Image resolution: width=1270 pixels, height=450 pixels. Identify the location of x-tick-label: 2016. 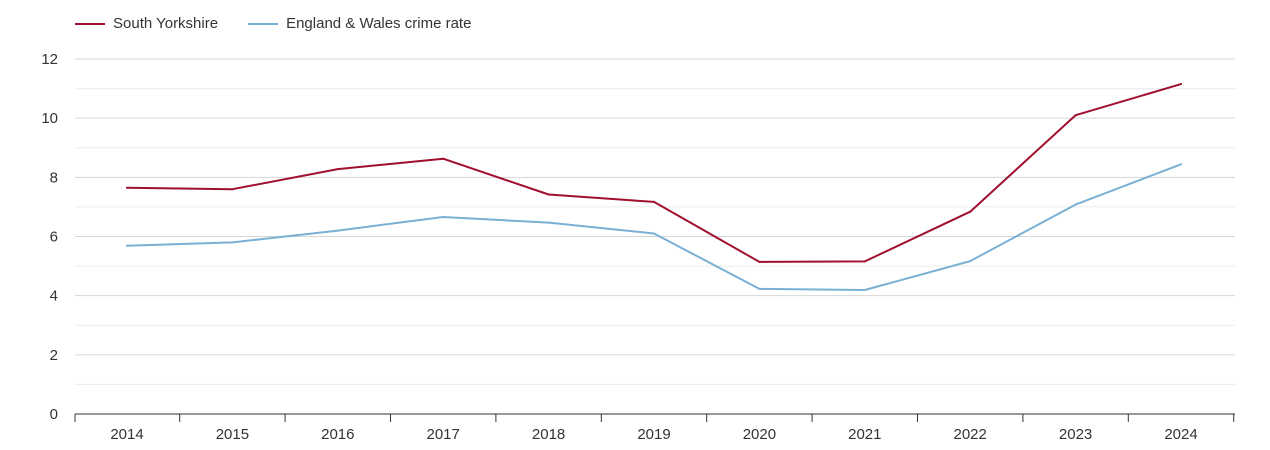
(337, 434).